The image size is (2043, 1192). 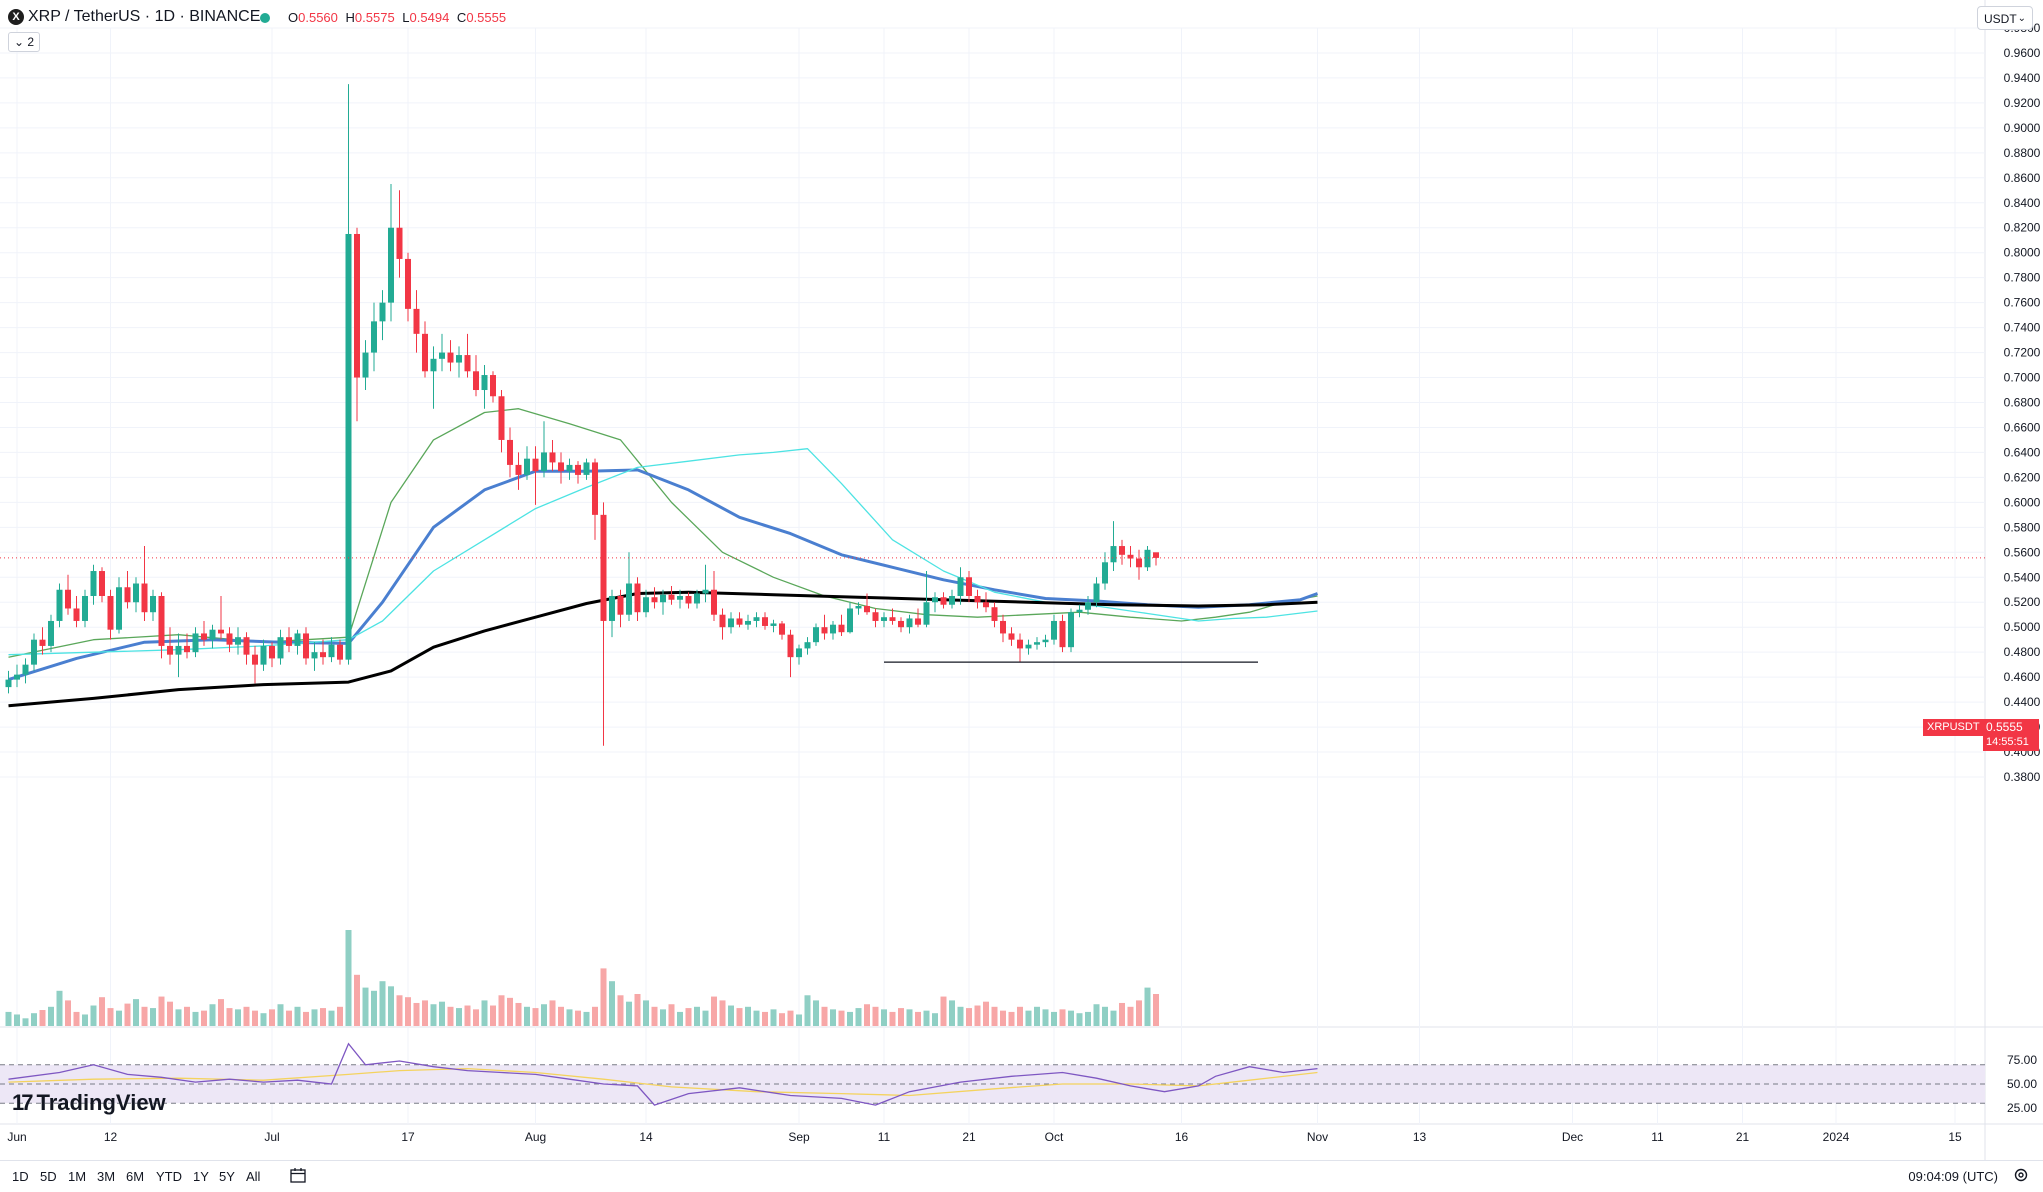 What do you see at coordinates (2022, 502) in the screenshot?
I see `price-tick-label: 0.6000` at bounding box center [2022, 502].